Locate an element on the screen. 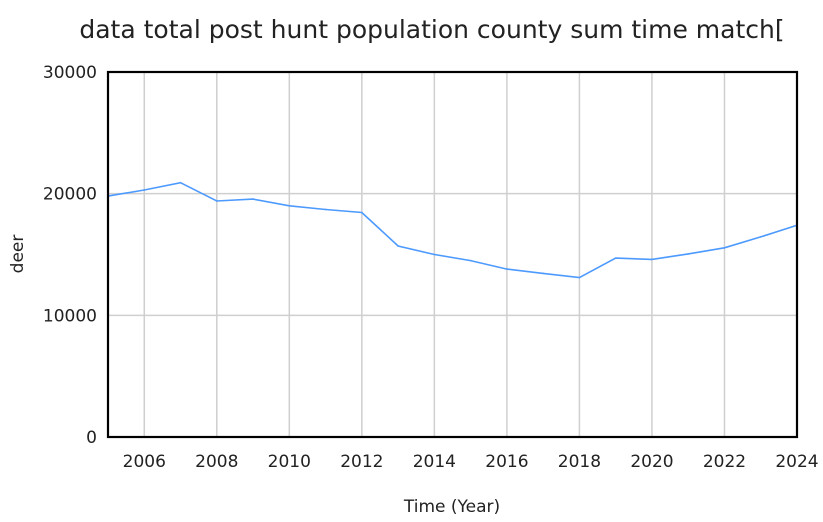 The width and height of the screenshot is (823, 522). x-tick-label: 2012 is located at coordinates (361, 462).